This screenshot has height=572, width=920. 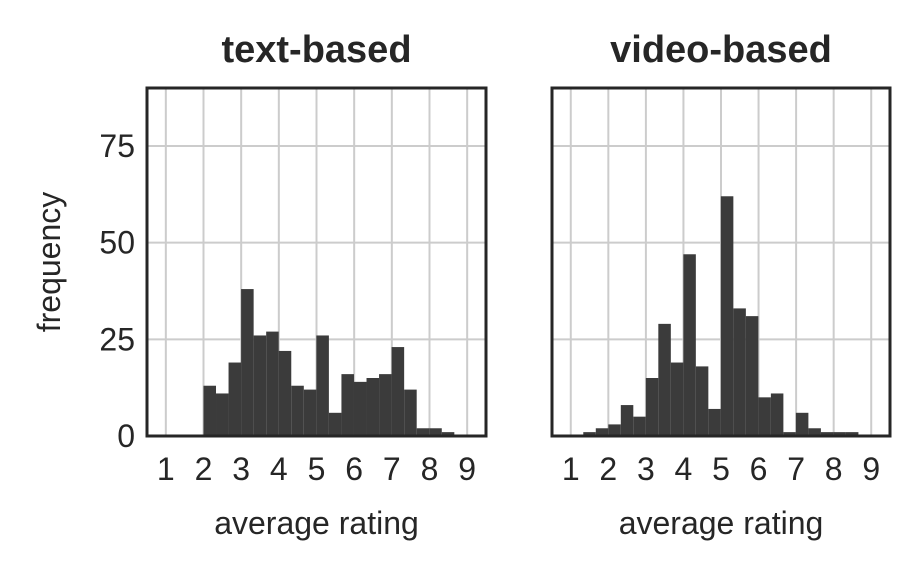 What do you see at coordinates (721, 50) in the screenshot?
I see `chart-title: video-based` at bounding box center [721, 50].